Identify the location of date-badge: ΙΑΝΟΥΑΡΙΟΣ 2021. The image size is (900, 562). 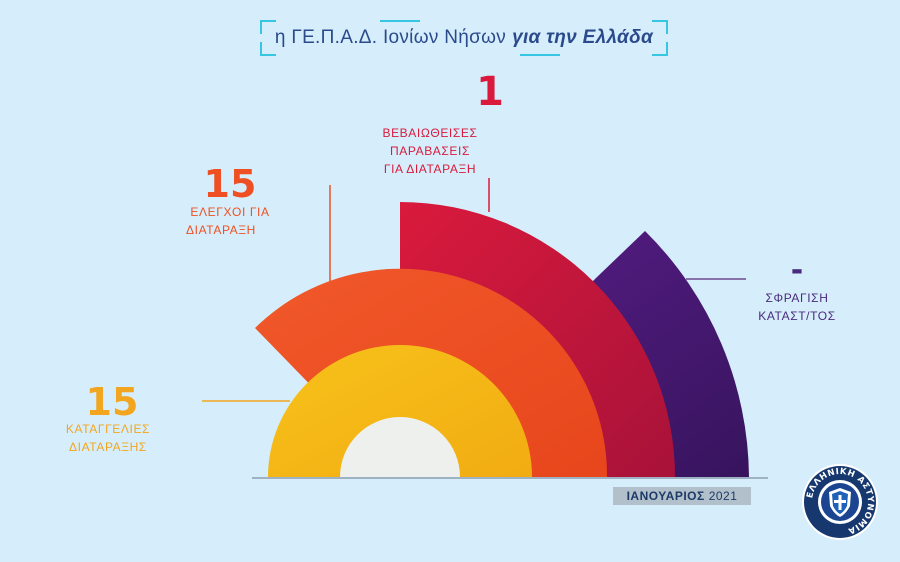
(682, 496).